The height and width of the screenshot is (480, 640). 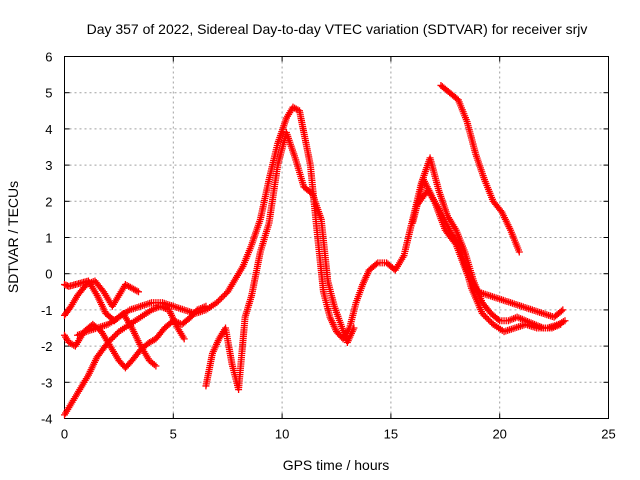 I want to click on y-tick-label: 3, so click(x=48, y=165).